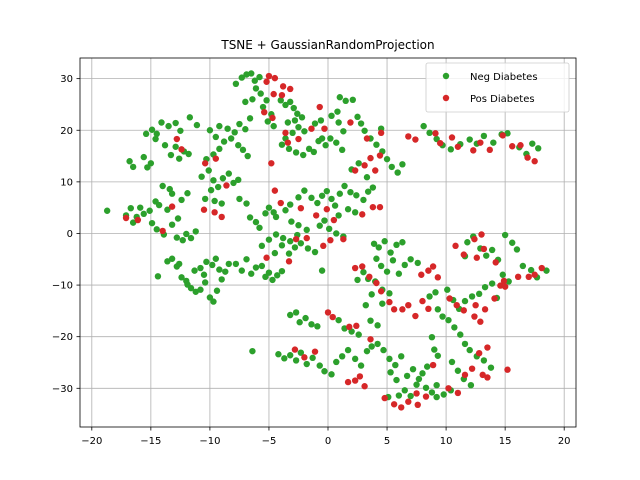  What do you see at coordinates (62, 337) in the screenshot?
I see `y-tick-label: −20` at bounding box center [62, 337].